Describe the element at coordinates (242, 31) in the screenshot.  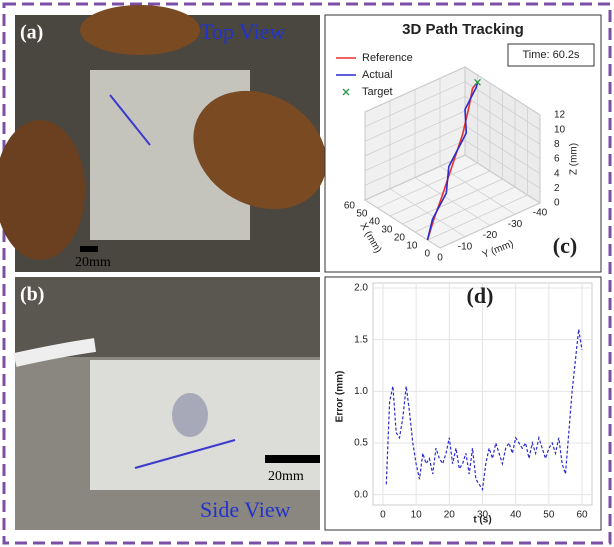
I see `view-label: Top View` at that location.